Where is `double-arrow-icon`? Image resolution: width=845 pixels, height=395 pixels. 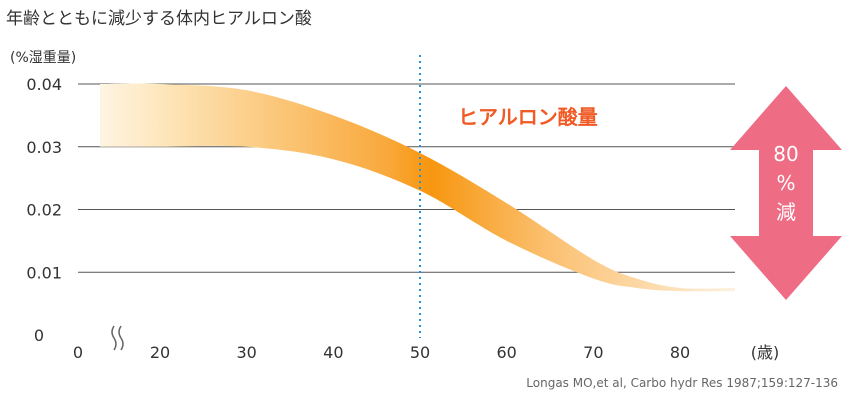 double-arrow-icon is located at coordinates (786, 193).